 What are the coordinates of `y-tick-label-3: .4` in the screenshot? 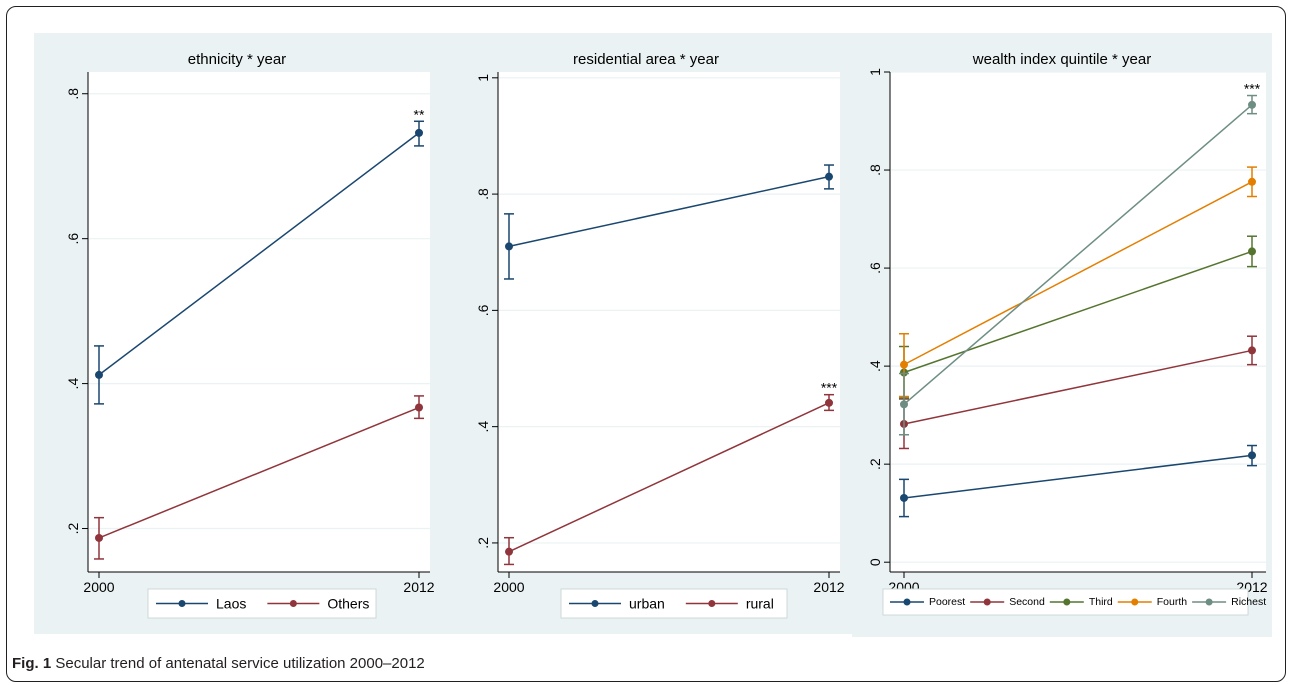 It's located at (875, 366).